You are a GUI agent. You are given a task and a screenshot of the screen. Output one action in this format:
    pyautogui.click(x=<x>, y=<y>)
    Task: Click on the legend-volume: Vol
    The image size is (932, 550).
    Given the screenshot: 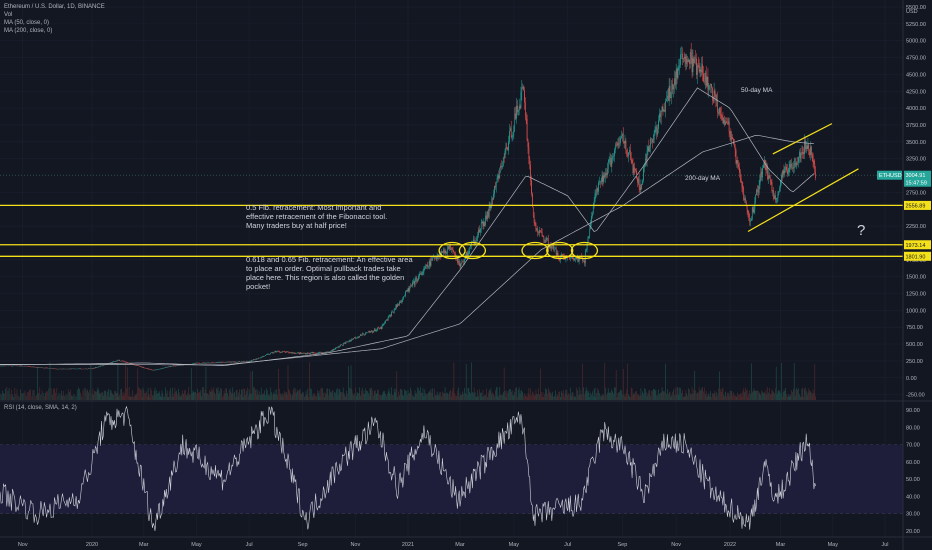 What is the action you would take?
    pyautogui.click(x=8, y=15)
    